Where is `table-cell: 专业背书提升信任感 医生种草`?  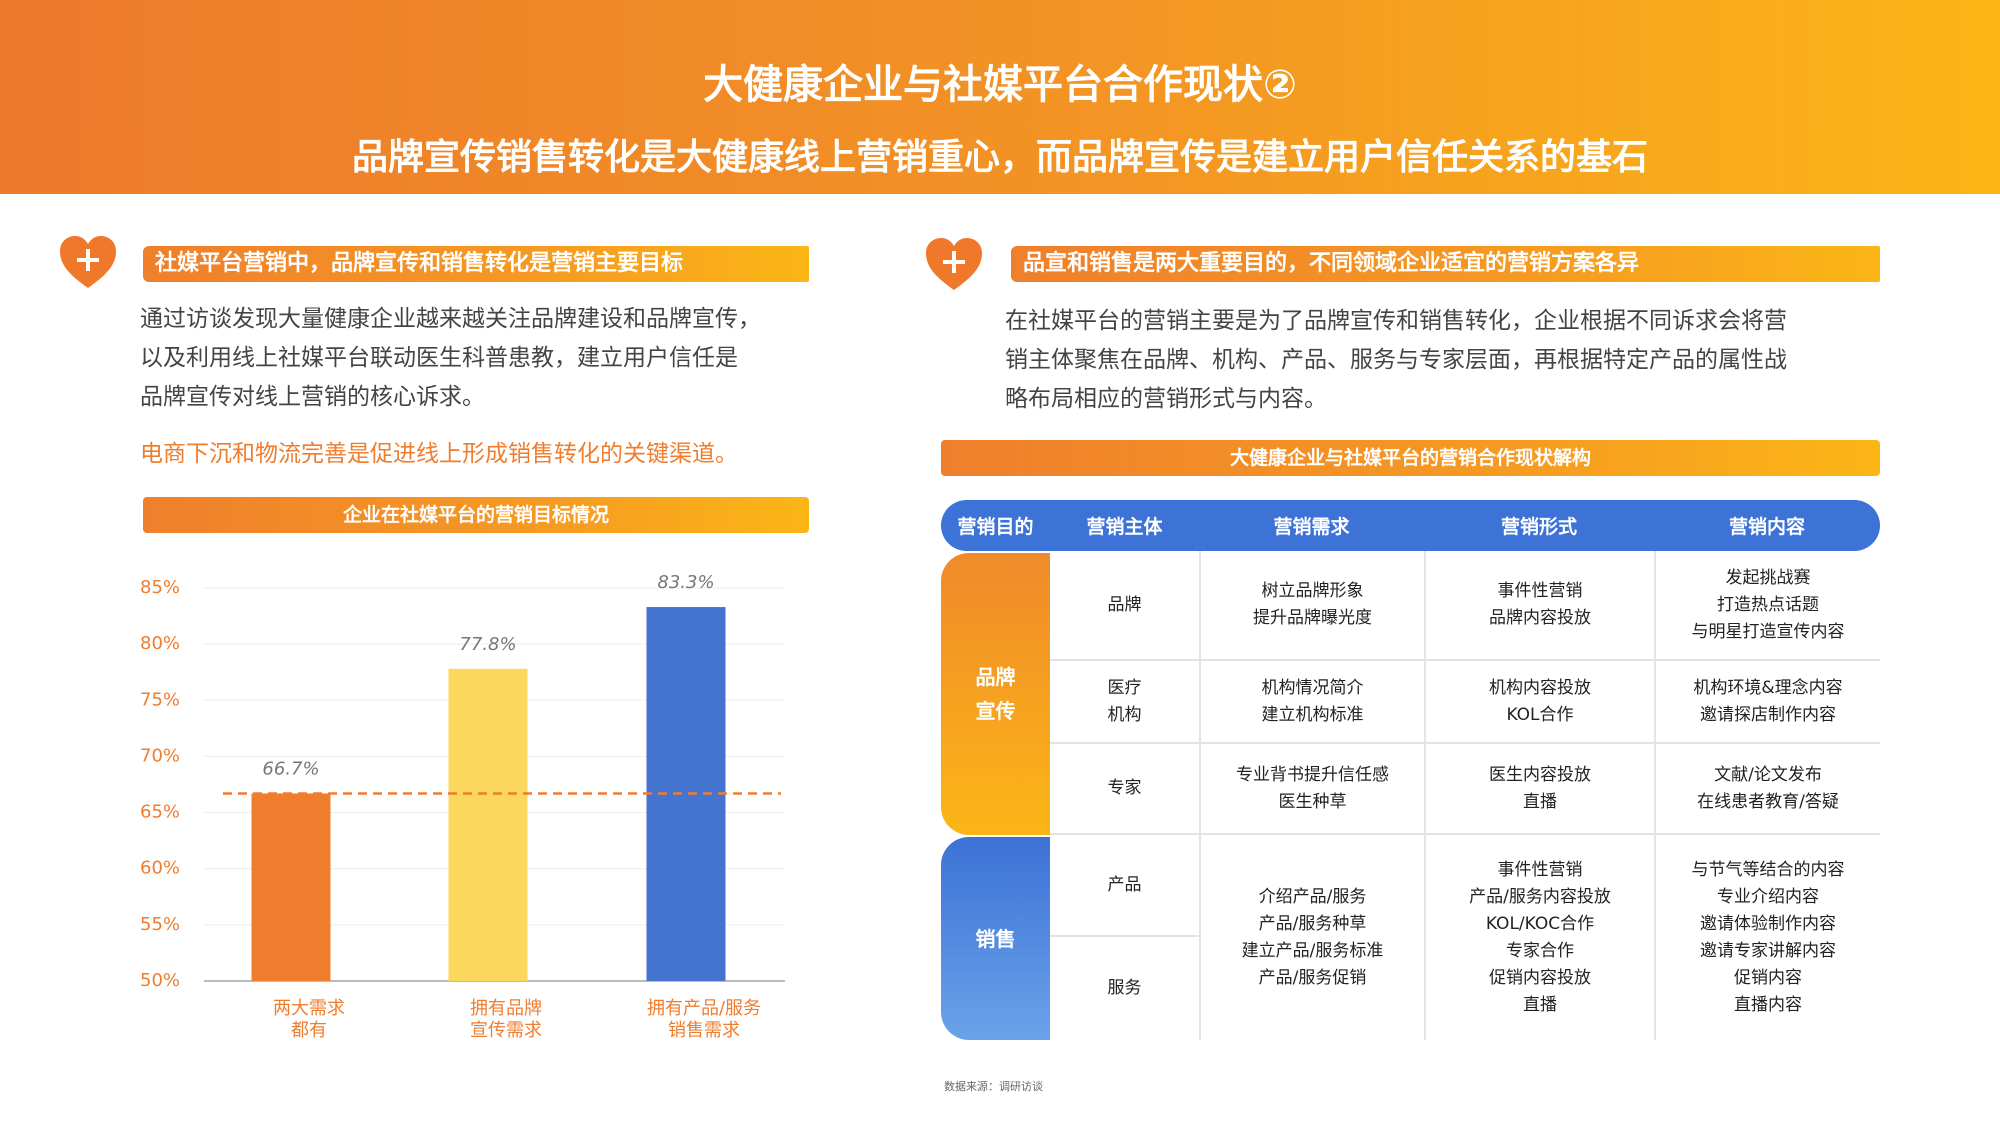
table-cell: 专业背书提升信任感 医生种草 is located at coordinates (1311, 789).